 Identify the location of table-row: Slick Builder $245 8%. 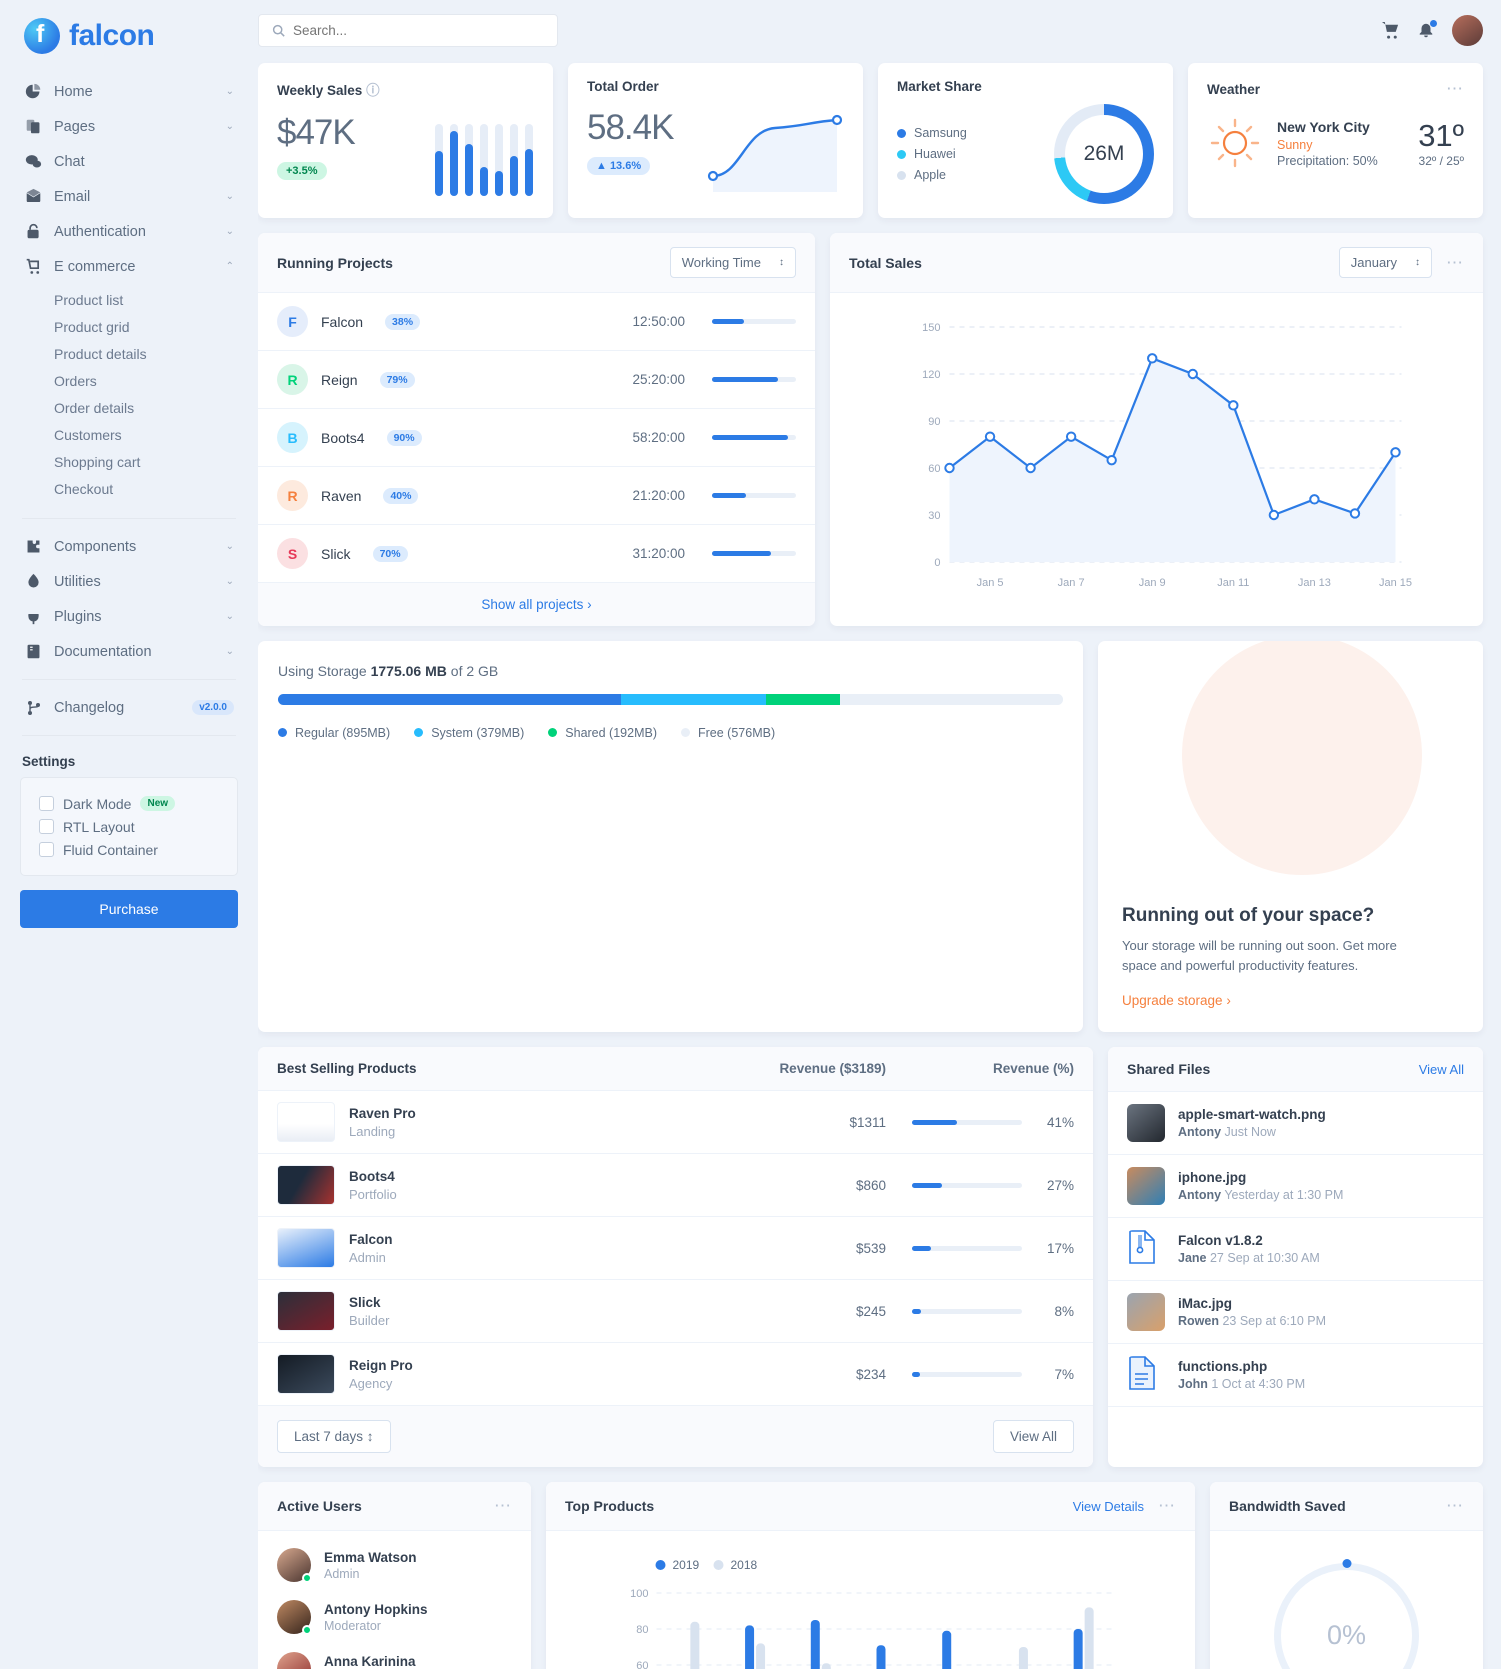
(675, 1312).